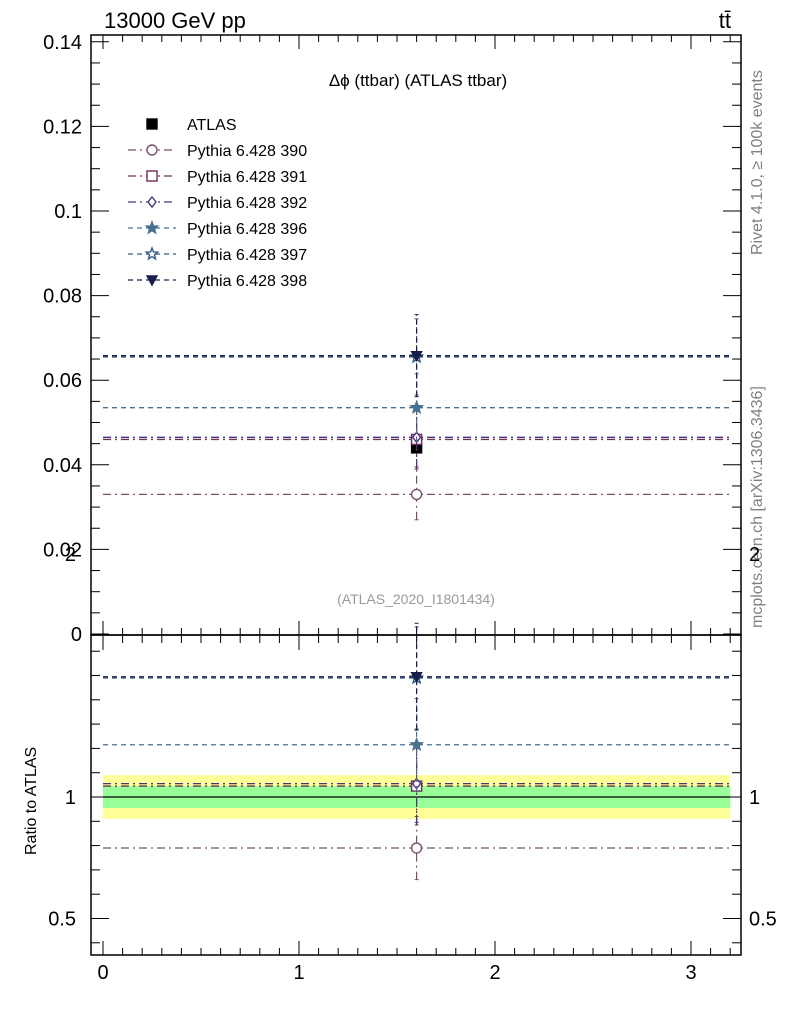 This screenshot has width=786, height=1024. What do you see at coordinates (757, 507) in the screenshot?
I see `mcplots-label: mcplots.cern.ch [arXiv:1306.3436]` at bounding box center [757, 507].